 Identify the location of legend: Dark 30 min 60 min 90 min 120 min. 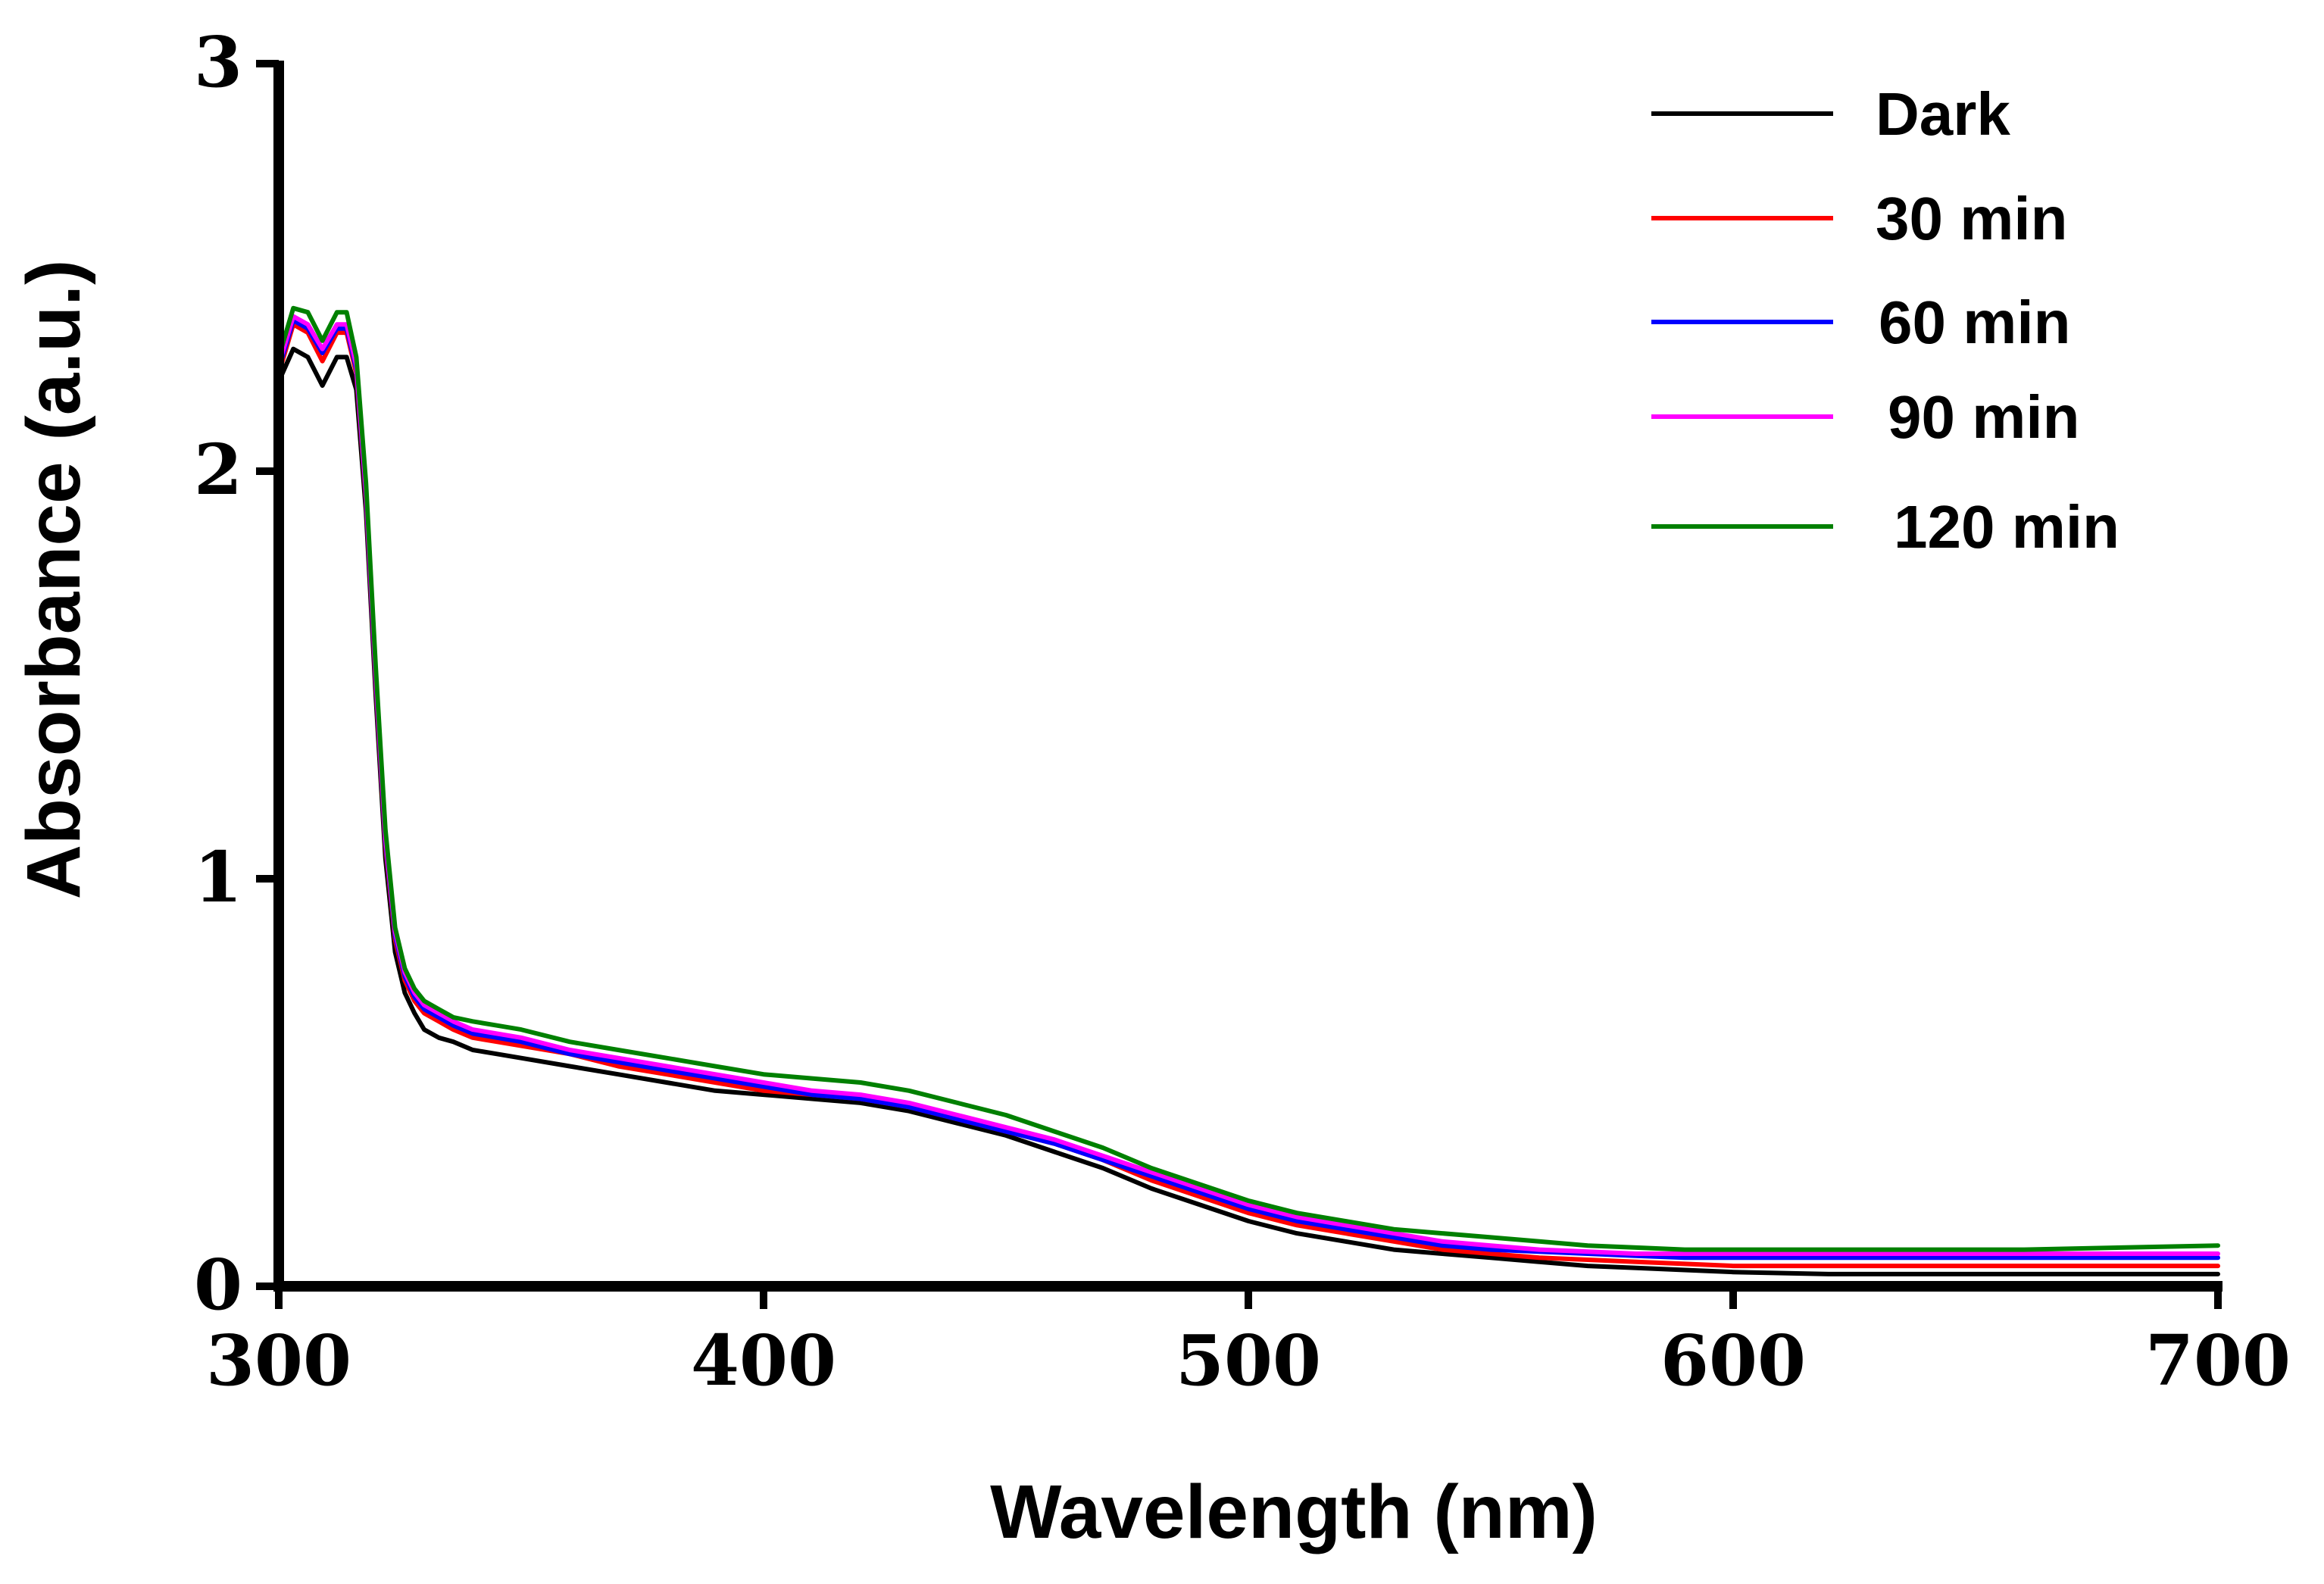
(1885, 320).